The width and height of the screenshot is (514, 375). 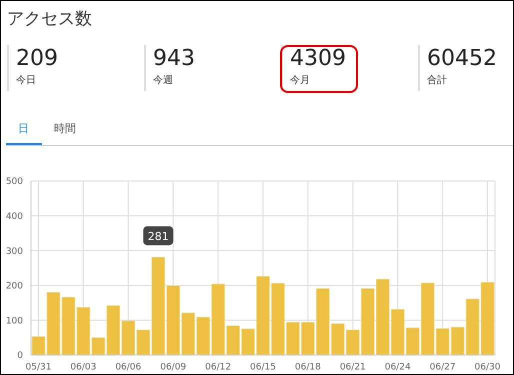 I want to click on y-tick-label: 100, so click(x=15, y=321).